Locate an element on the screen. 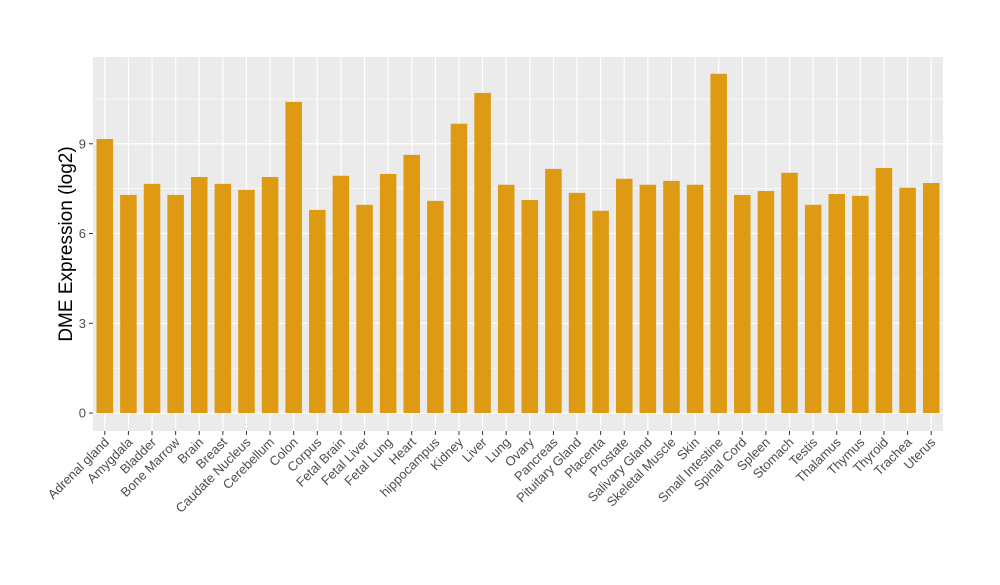 Image resolution: width=1000 pixels, height=585 pixels. bar-pancreas is located at coordinates (553, 291).